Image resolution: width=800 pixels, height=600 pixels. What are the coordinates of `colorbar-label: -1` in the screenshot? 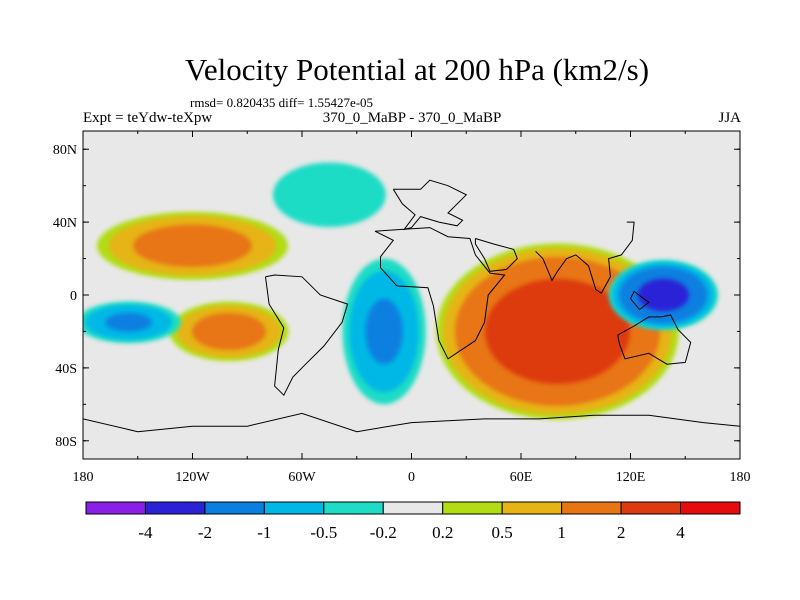 It's located at (264, 532).